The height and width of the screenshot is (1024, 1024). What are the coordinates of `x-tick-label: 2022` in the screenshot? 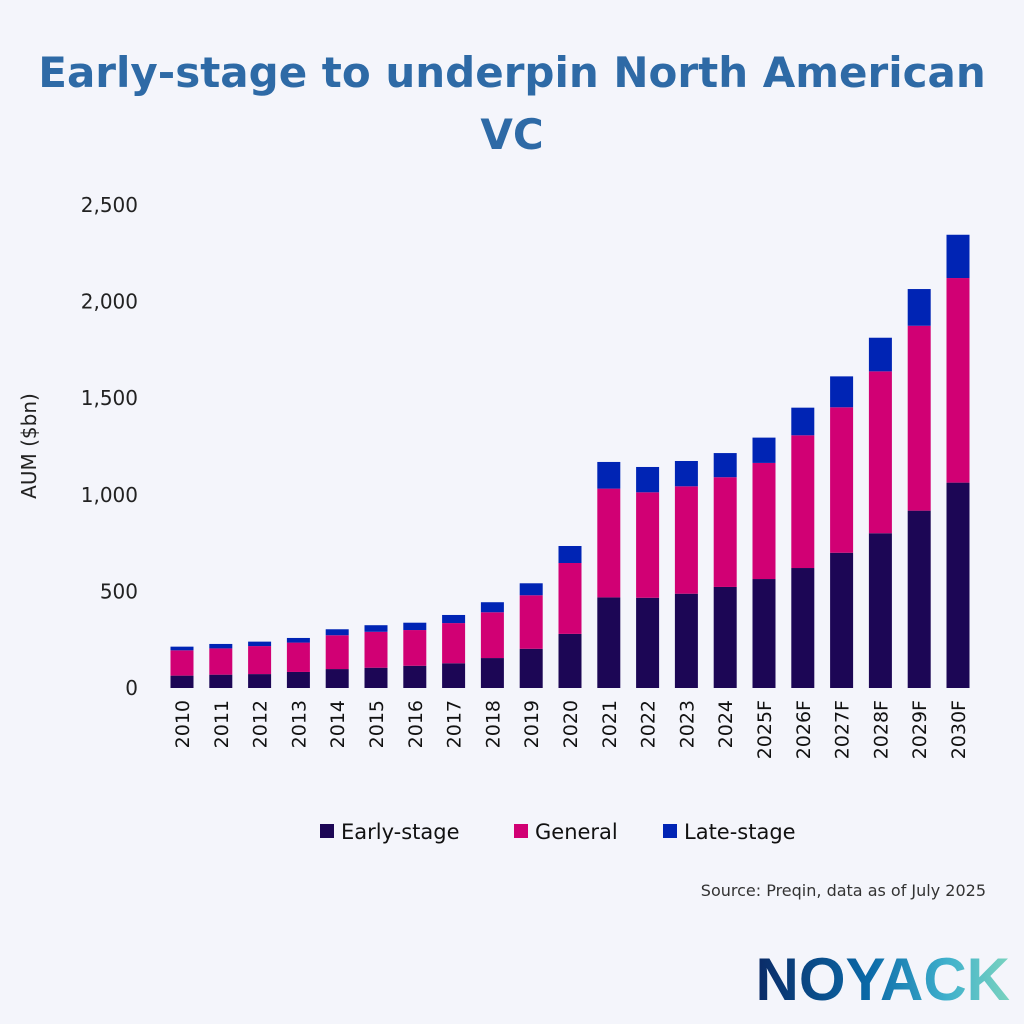 It's located at (649, 724).